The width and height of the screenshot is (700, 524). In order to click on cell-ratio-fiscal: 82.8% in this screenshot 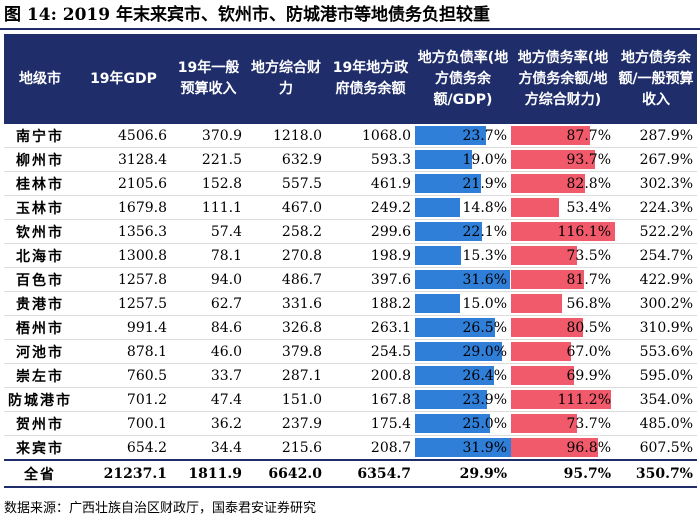, I will do `click(563, 183)`.